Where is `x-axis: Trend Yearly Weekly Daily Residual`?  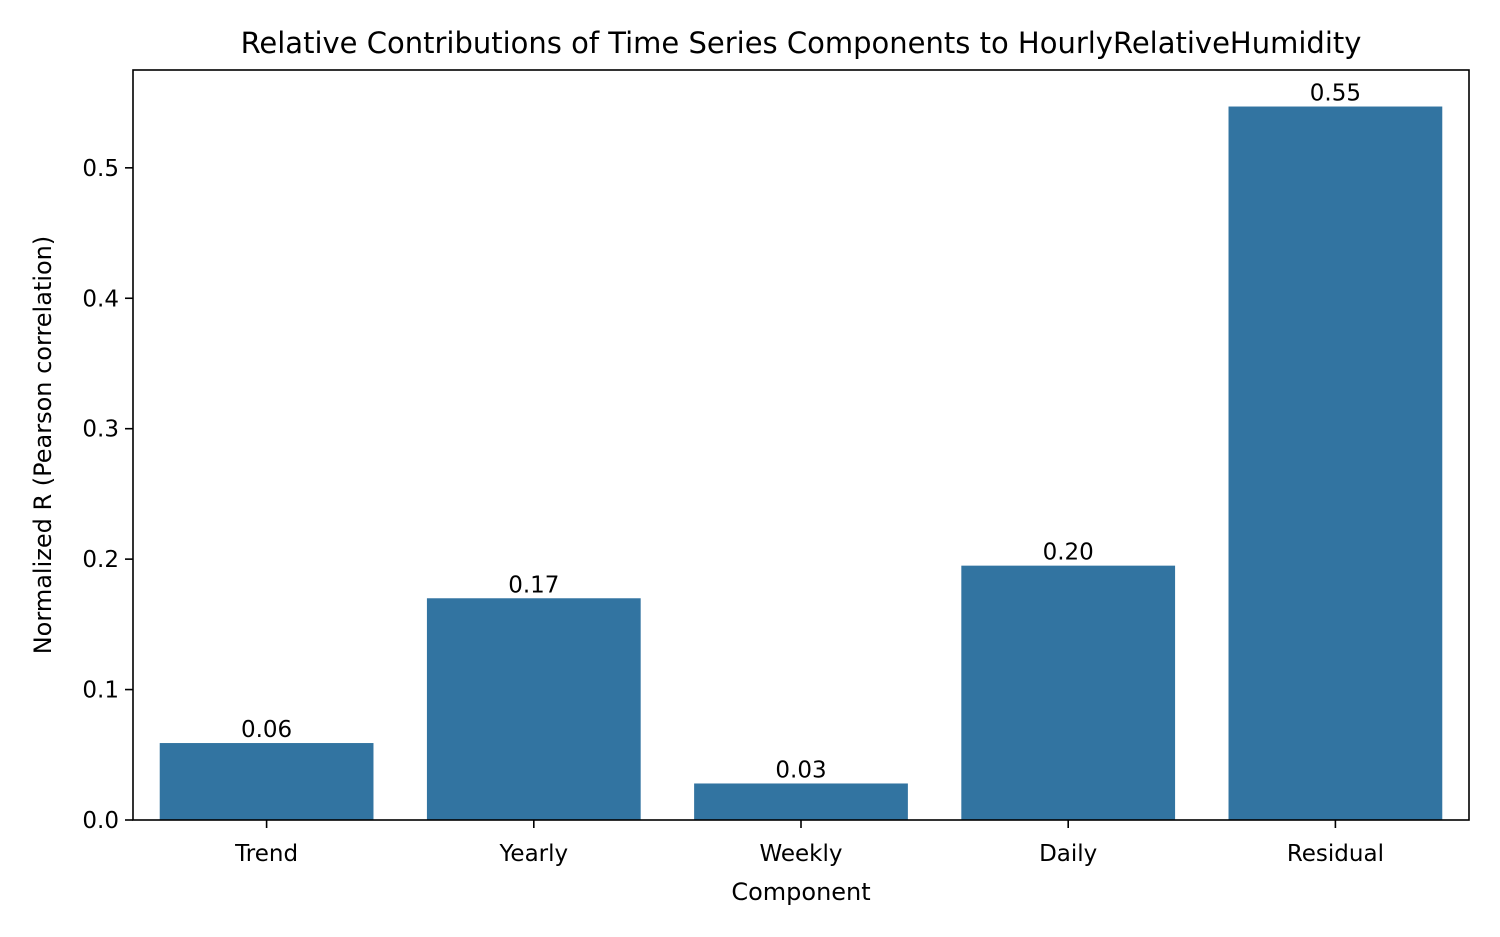
x-axis: Trend Yearly Weekly Daily Residual is located at coordinates (809, 843).